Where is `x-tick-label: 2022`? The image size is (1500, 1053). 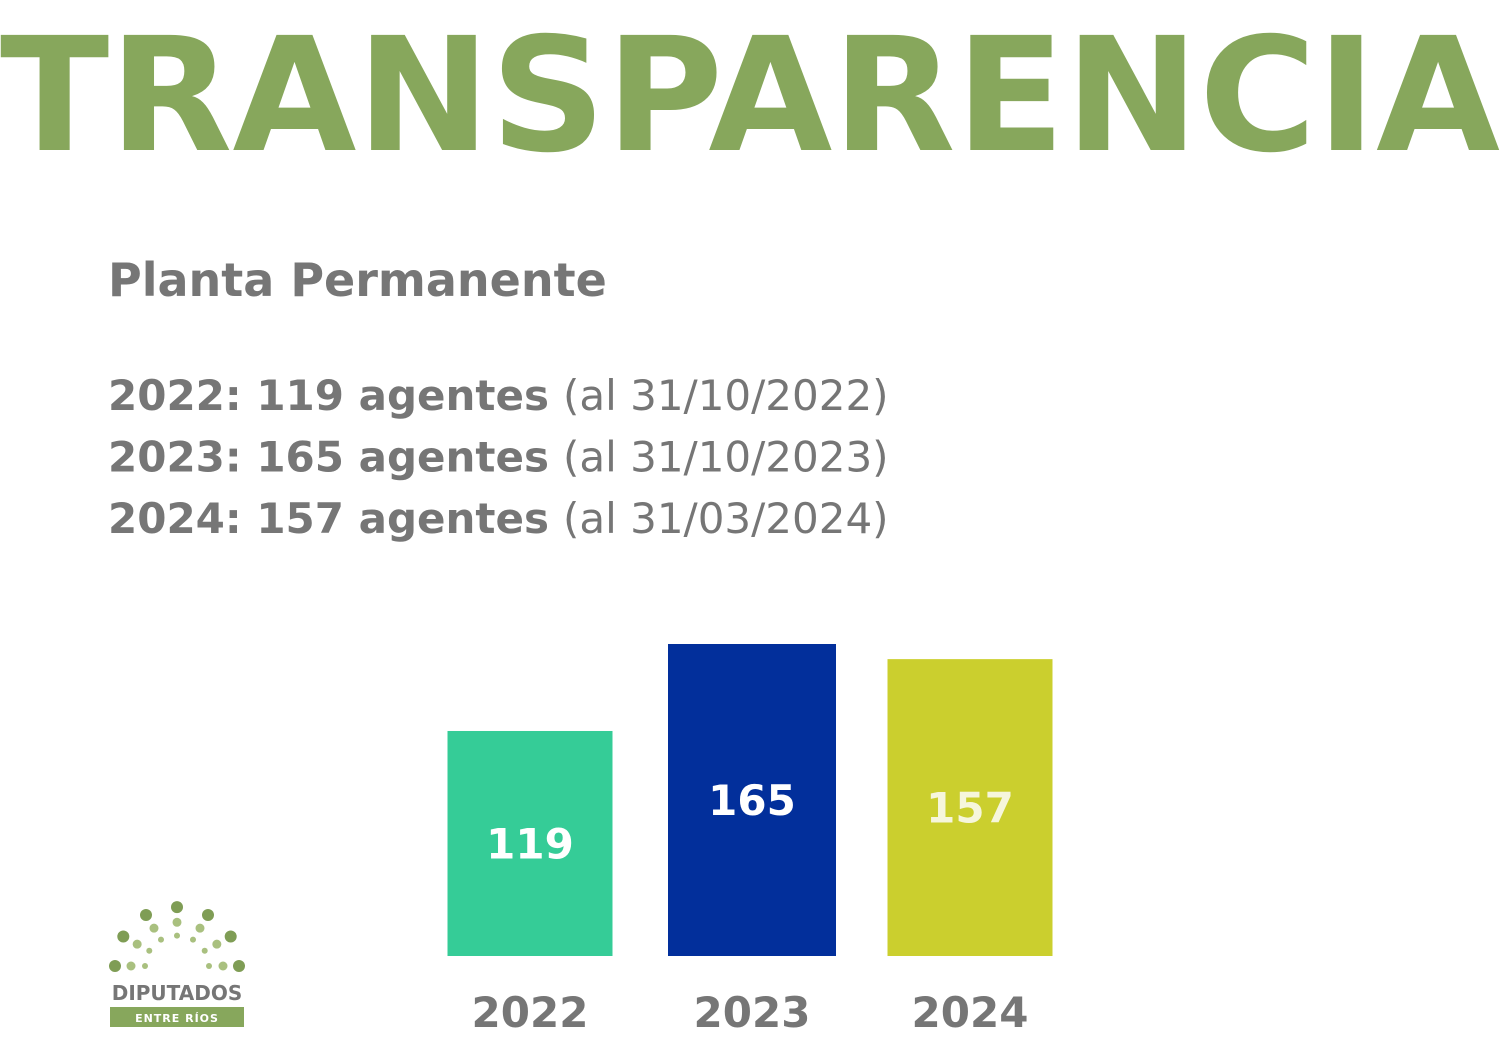 x-tick-label: 2022 is located at coordinates (530, 1012).